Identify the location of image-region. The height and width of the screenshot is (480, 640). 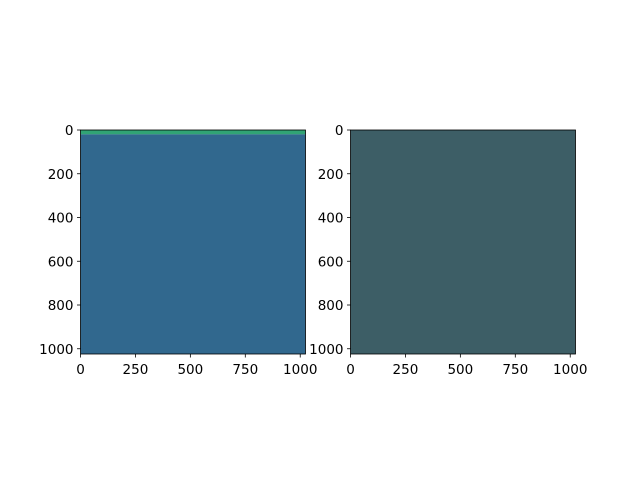
(193, 132).